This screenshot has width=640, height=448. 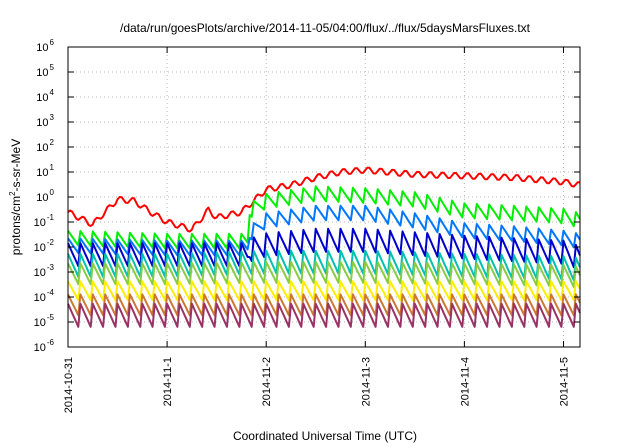 What do you see at coordinates (51, 317) in the screenshot?
I see `y-tick-exponent: -5` at bounding box center [51, 317].